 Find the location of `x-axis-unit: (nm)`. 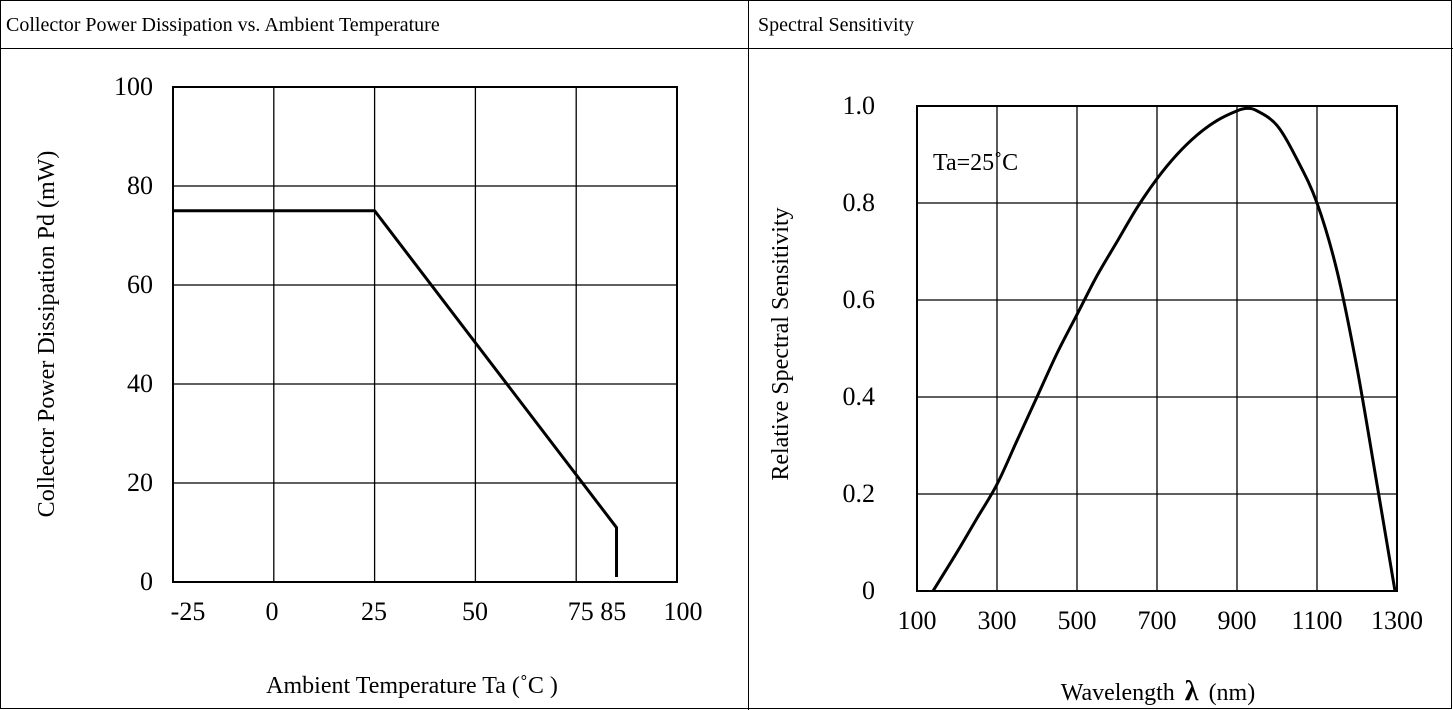

x-axis-unit: (nm) is located at coordinates (1232, 693).